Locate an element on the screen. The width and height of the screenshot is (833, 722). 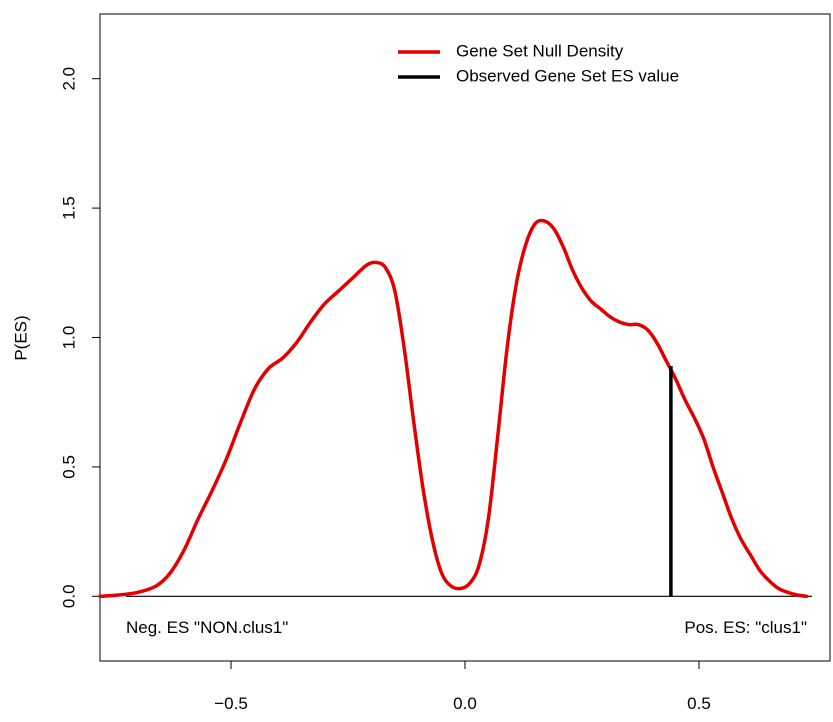
annotation-pos-es: Pos. ES: "clus1" is located at coordinates (745, 627).